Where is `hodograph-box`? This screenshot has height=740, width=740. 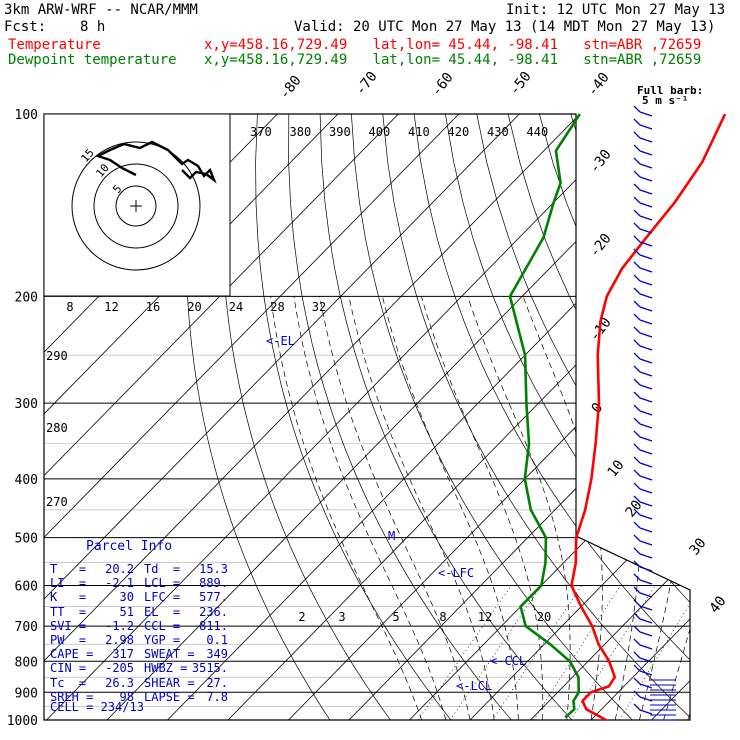
hodograph-box is located at coordinates (137, 205).